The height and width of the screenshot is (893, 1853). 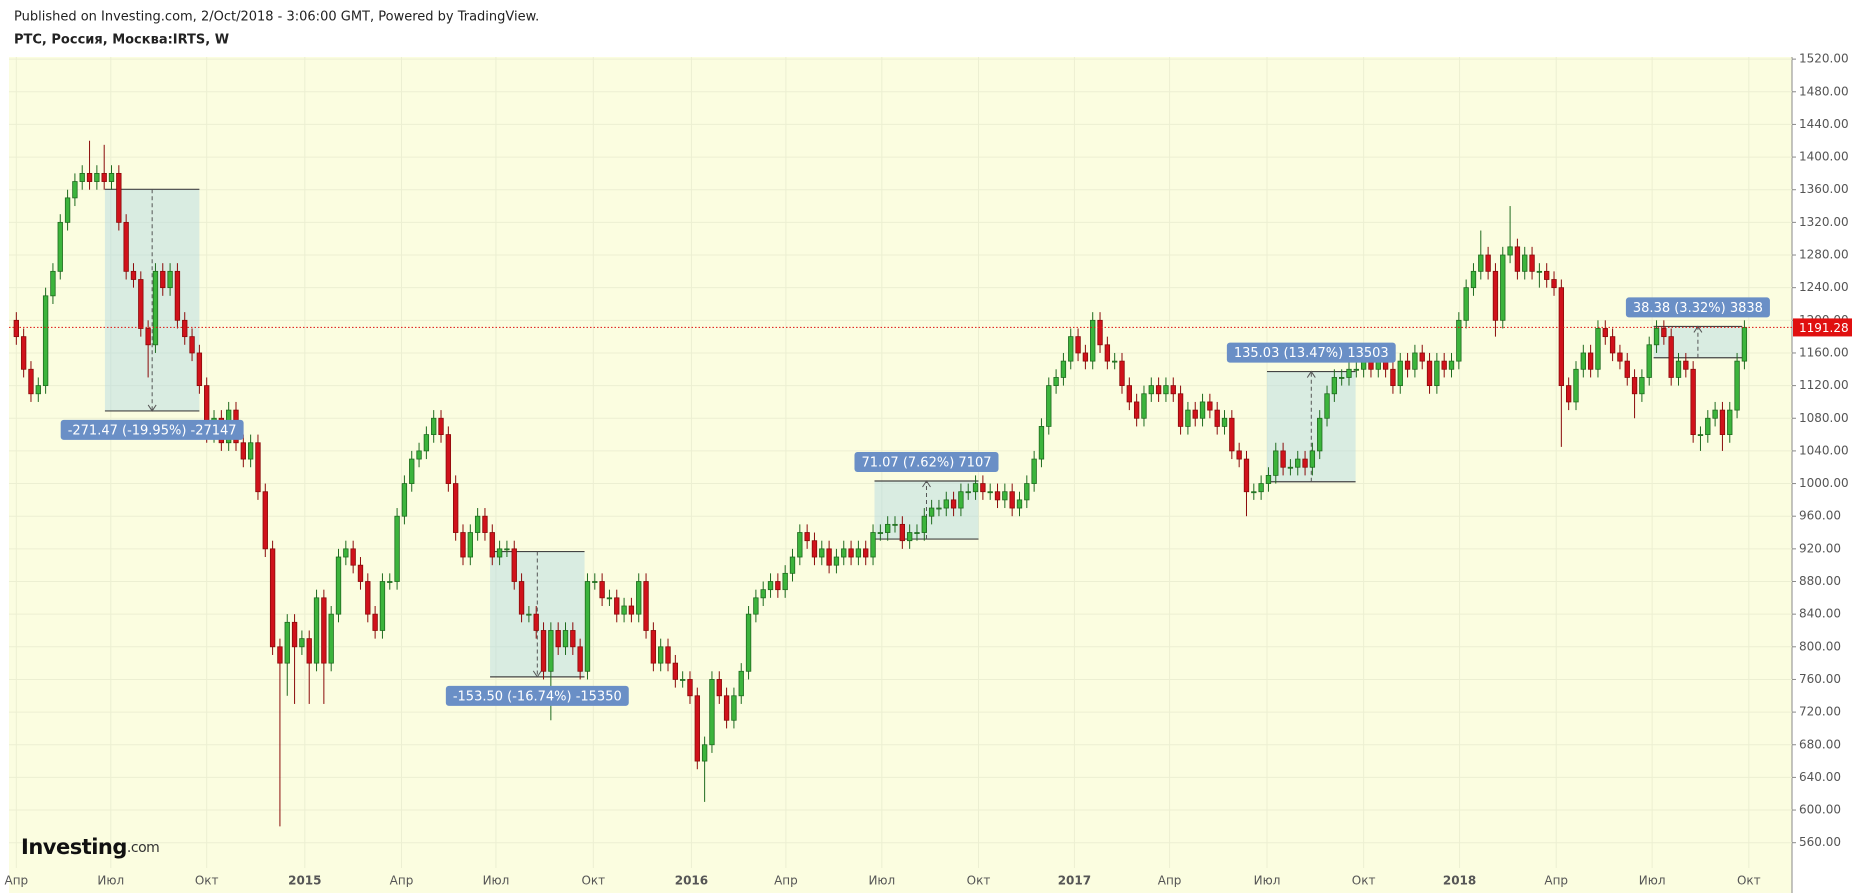 What do you see at coordinates (1824, 418) in the screenshot?
I see `y-tick-label: 1080.00` at bounding box center [1824, 418].